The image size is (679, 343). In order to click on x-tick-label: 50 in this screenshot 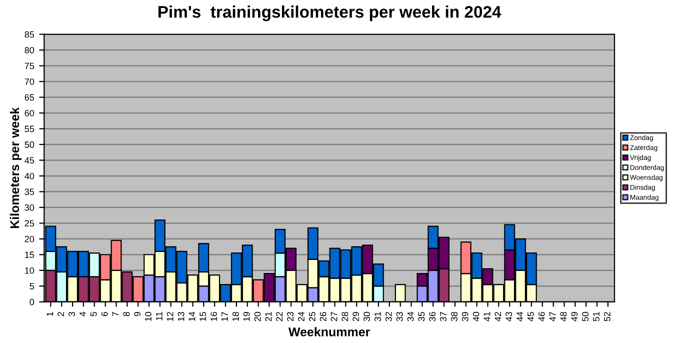, I will do `click(585, 317)`.